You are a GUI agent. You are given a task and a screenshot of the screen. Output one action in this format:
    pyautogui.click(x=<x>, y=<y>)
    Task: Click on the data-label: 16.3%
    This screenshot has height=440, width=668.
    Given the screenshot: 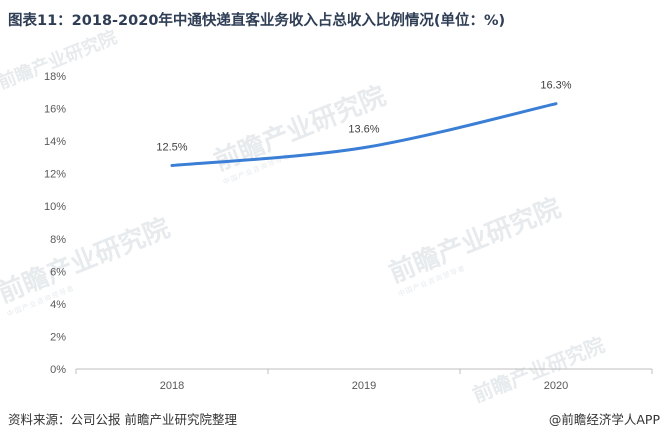 What is the action you would take?
    pyautogui.click(x=555, y=86)
    